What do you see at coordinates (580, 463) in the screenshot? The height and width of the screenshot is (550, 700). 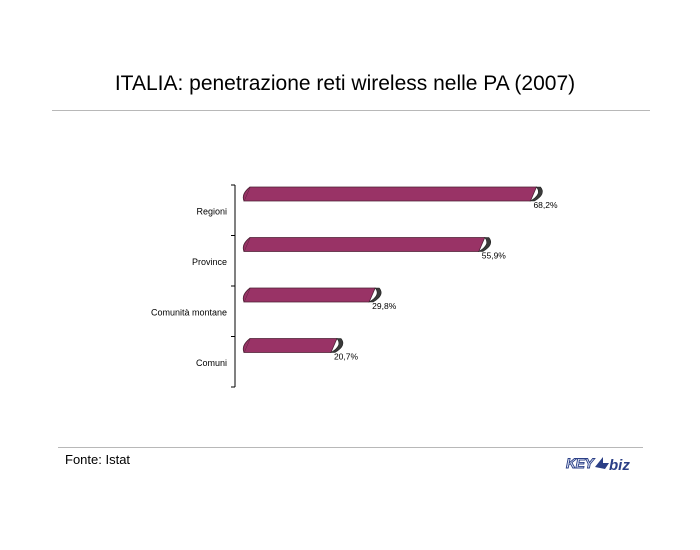 I see `svg-text: KEY` at bounding box center [580, 463].